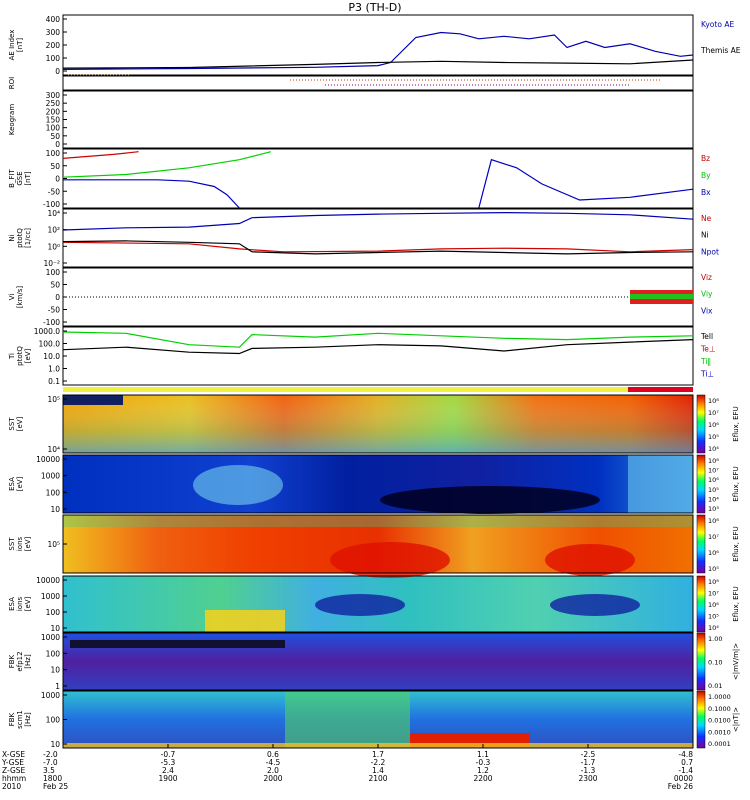 The image size is (750, 800). Describe the element at coordinates (12, 544) in the screenshot. I see `ylabel-sst2: SST` at that location.